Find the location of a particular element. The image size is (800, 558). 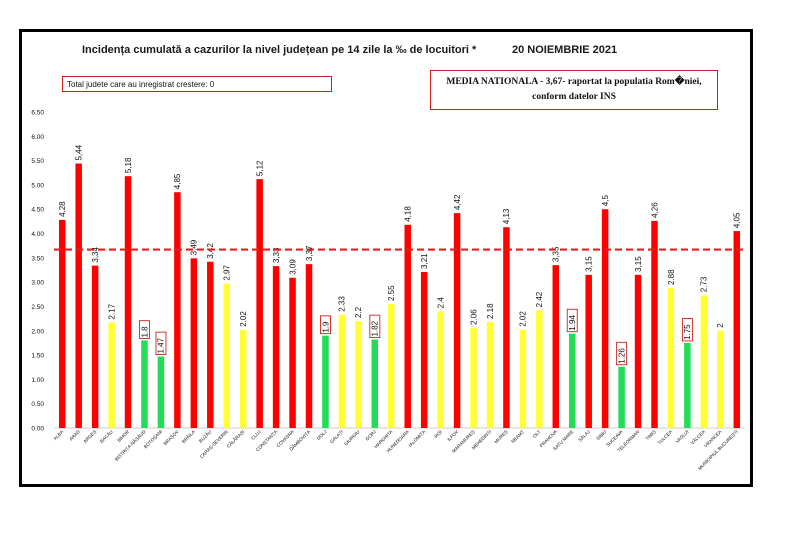

bar-value-label: 1.75 is located at coordinates (687, 332).